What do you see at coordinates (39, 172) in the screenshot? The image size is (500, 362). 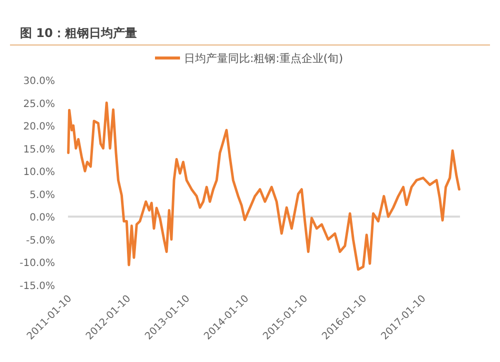 I see `y-tick-label: 10.0%` at bounding box center [39, 172].